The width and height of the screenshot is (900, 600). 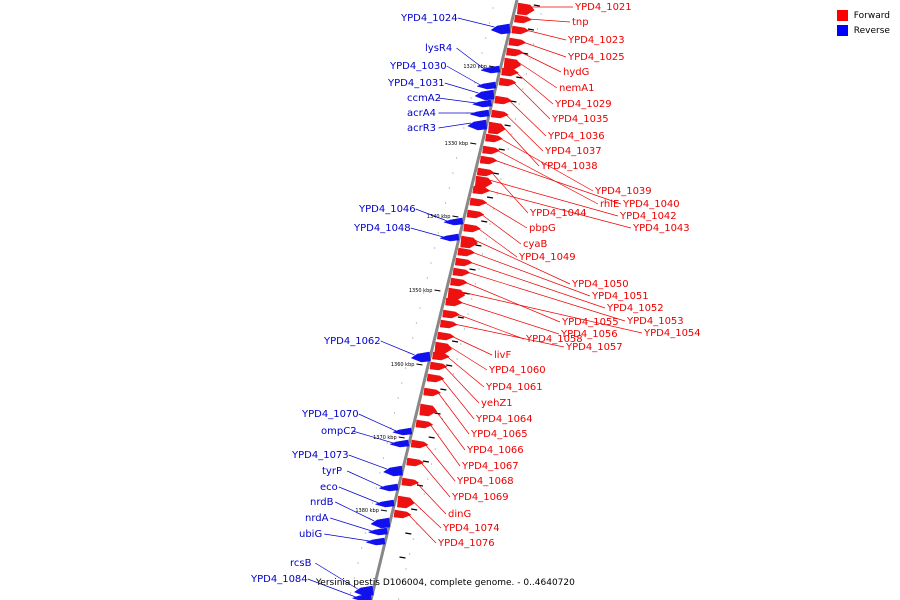 I want to click on forward-gene-label: cyaB, so click(x=535, y=244).